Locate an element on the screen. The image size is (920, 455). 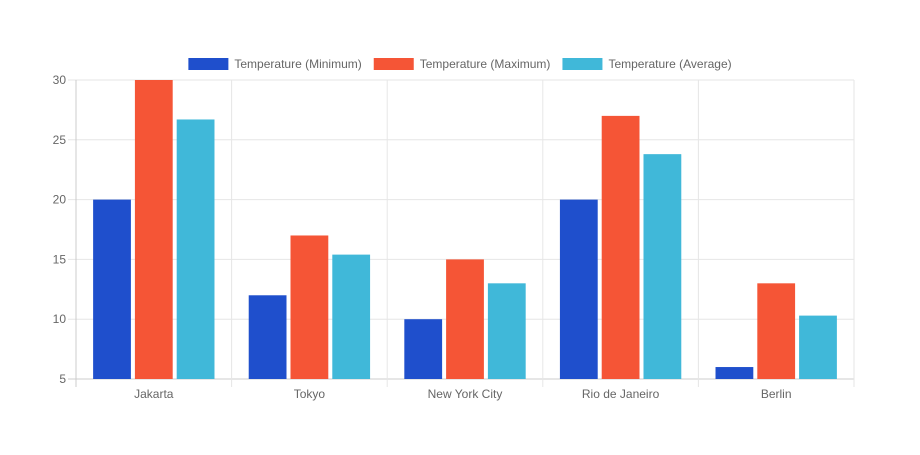
bar-temperature-average-jakarta is located at coordinates (195, 249).